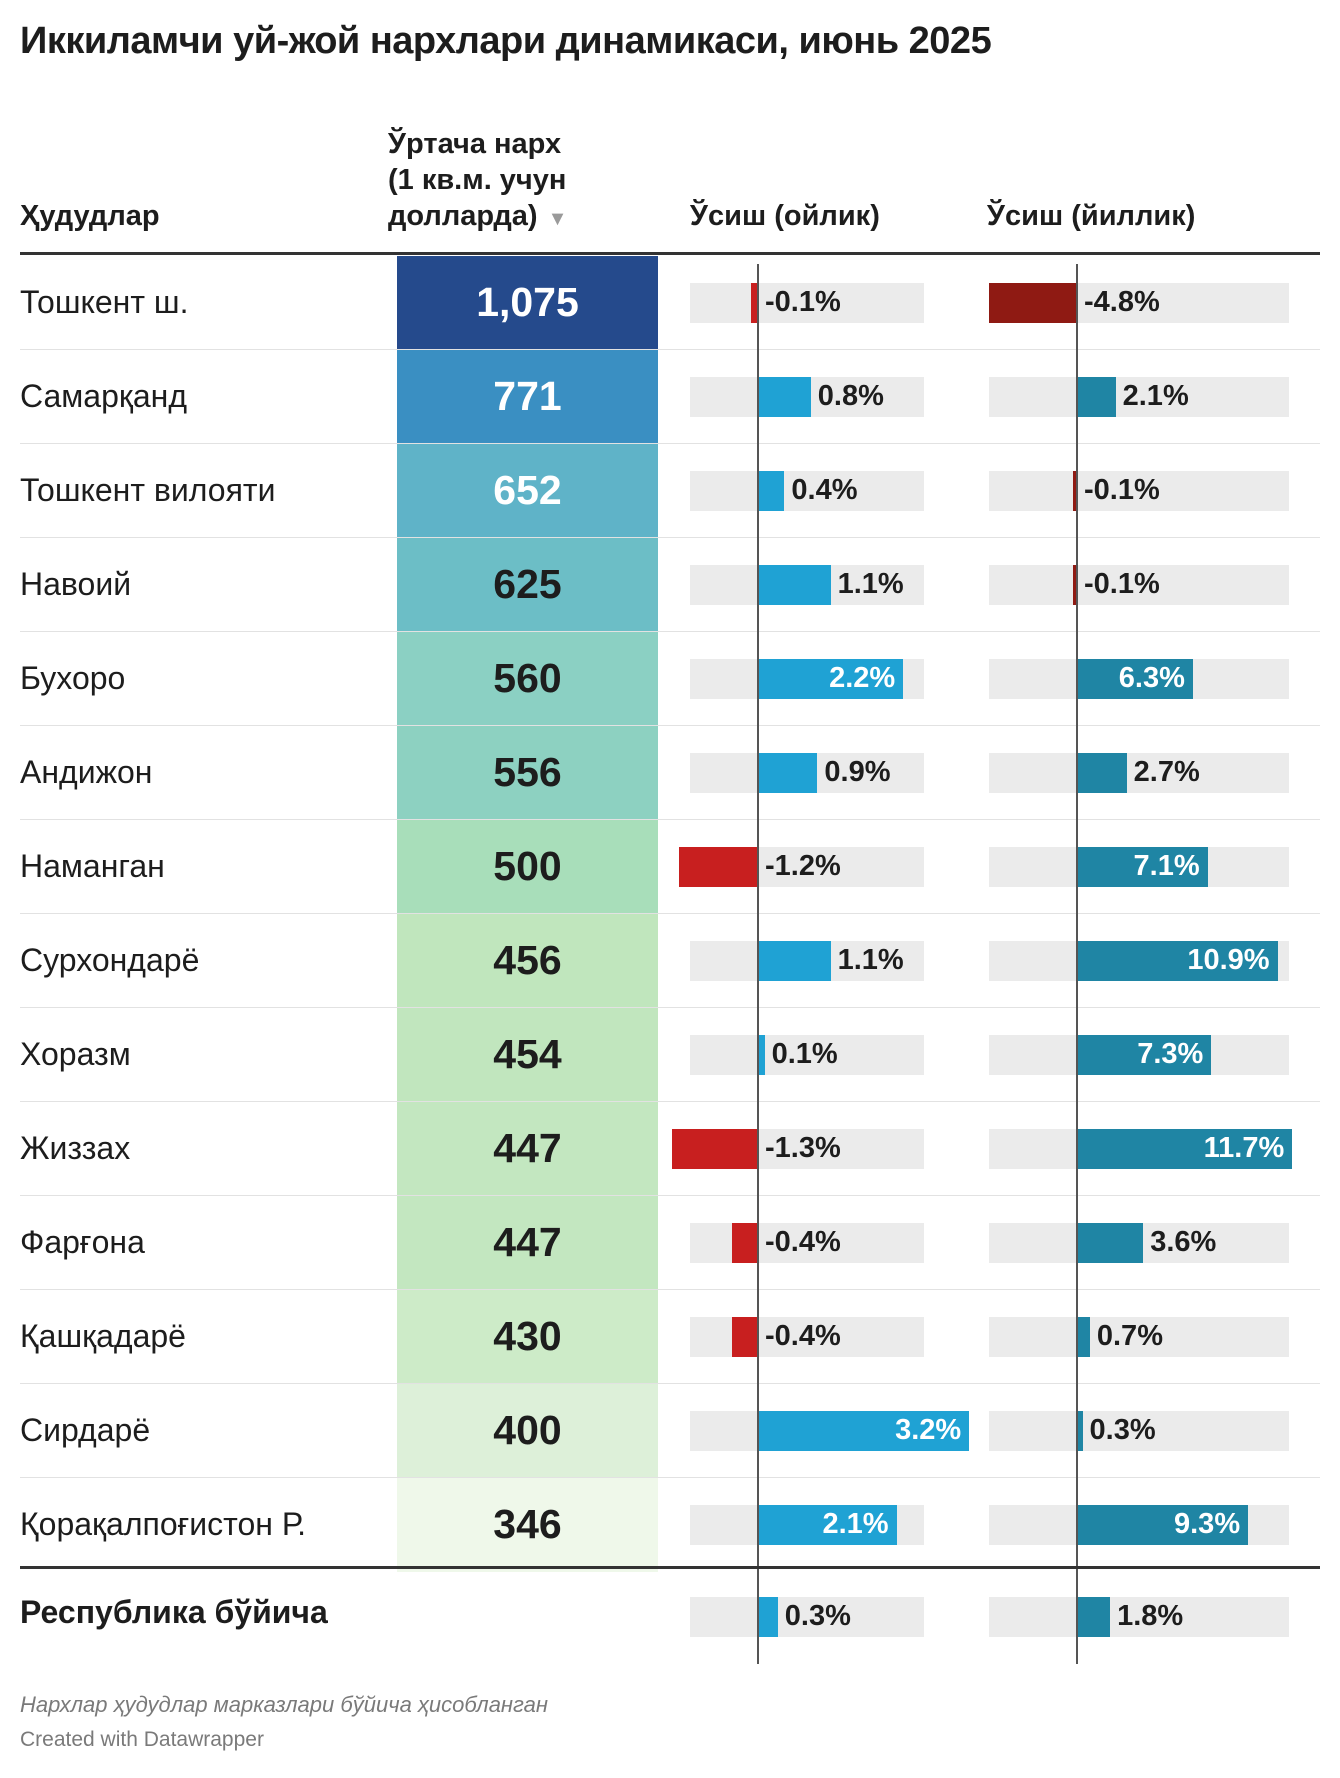 The height and width of the screenshot is (1778, 1340). What do you see at coordinates (857, 772) in the screenshot?
I see `monthly-value: 0.9%` at bounding box center [857, 772].